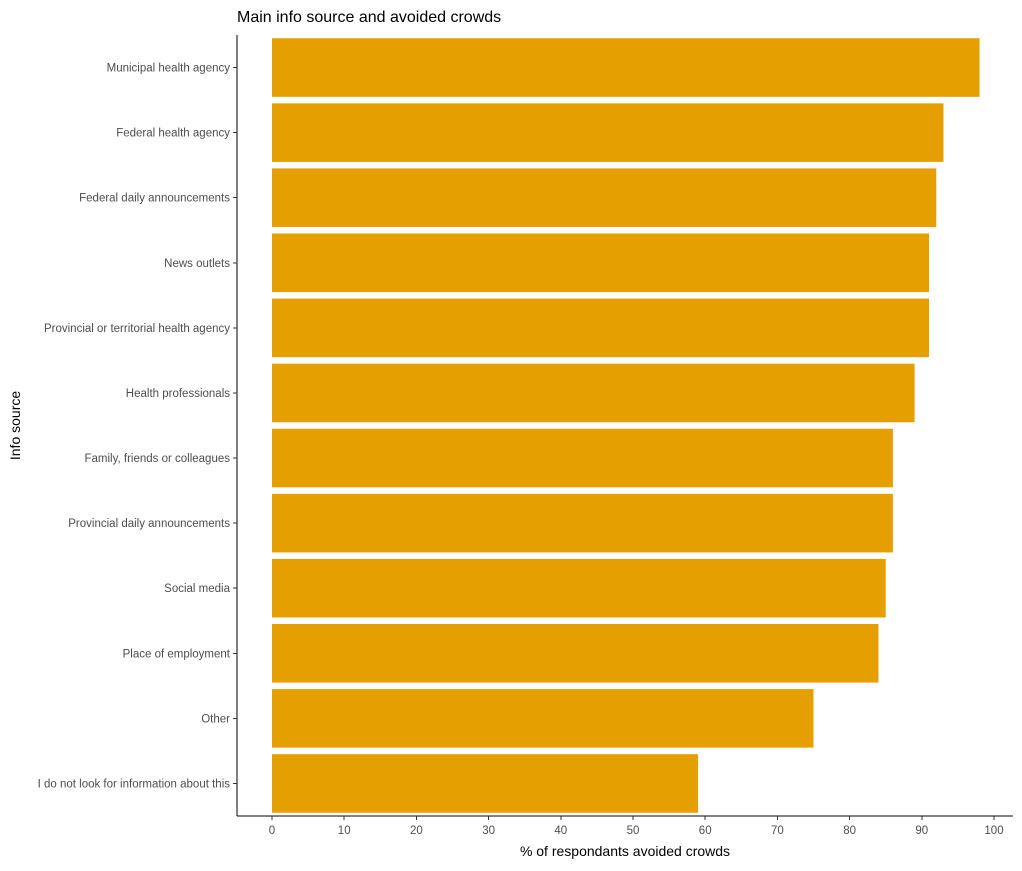  I want to click on x-axis-title: % of respondants avoided crowds, so click(625, 851).